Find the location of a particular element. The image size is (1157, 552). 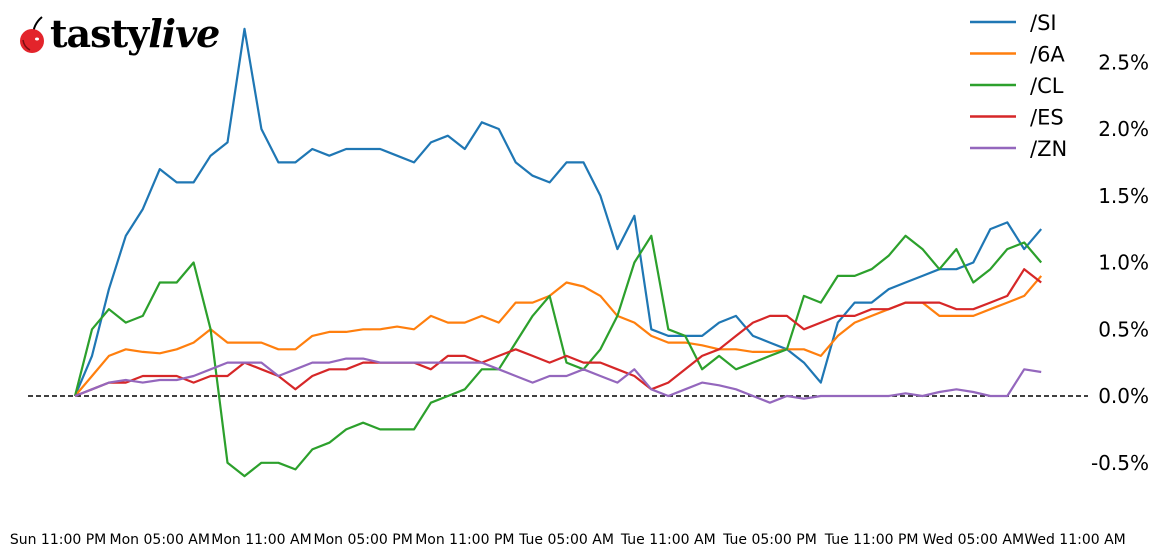

y-tick-label: 2.0% is located at coordinates (1123, 129).